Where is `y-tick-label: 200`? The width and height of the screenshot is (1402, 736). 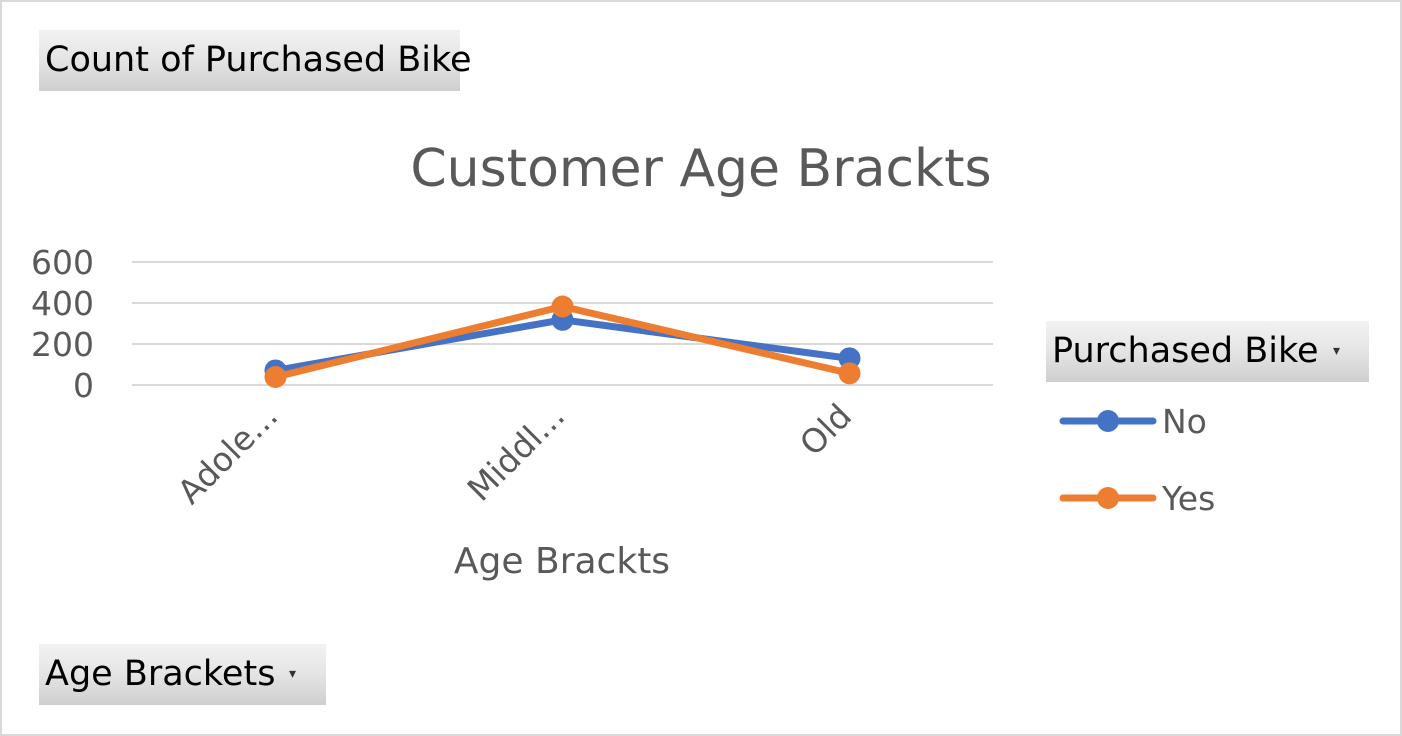 y-tick-label: 200 is located at coordinates (62, 344).